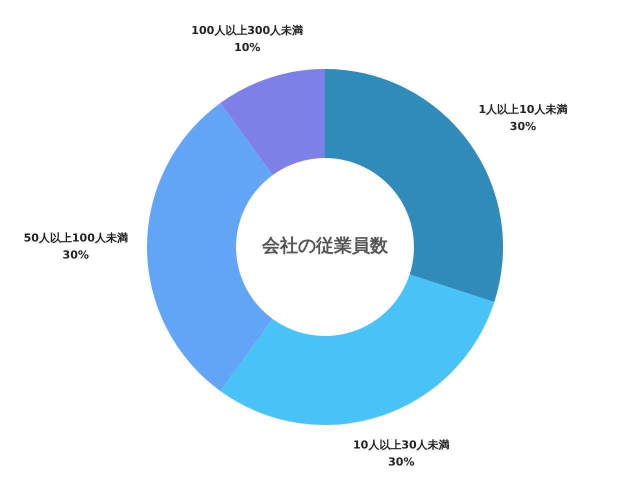  I want to click on slice-label: 1人以上10人未満, so click(523, 109).